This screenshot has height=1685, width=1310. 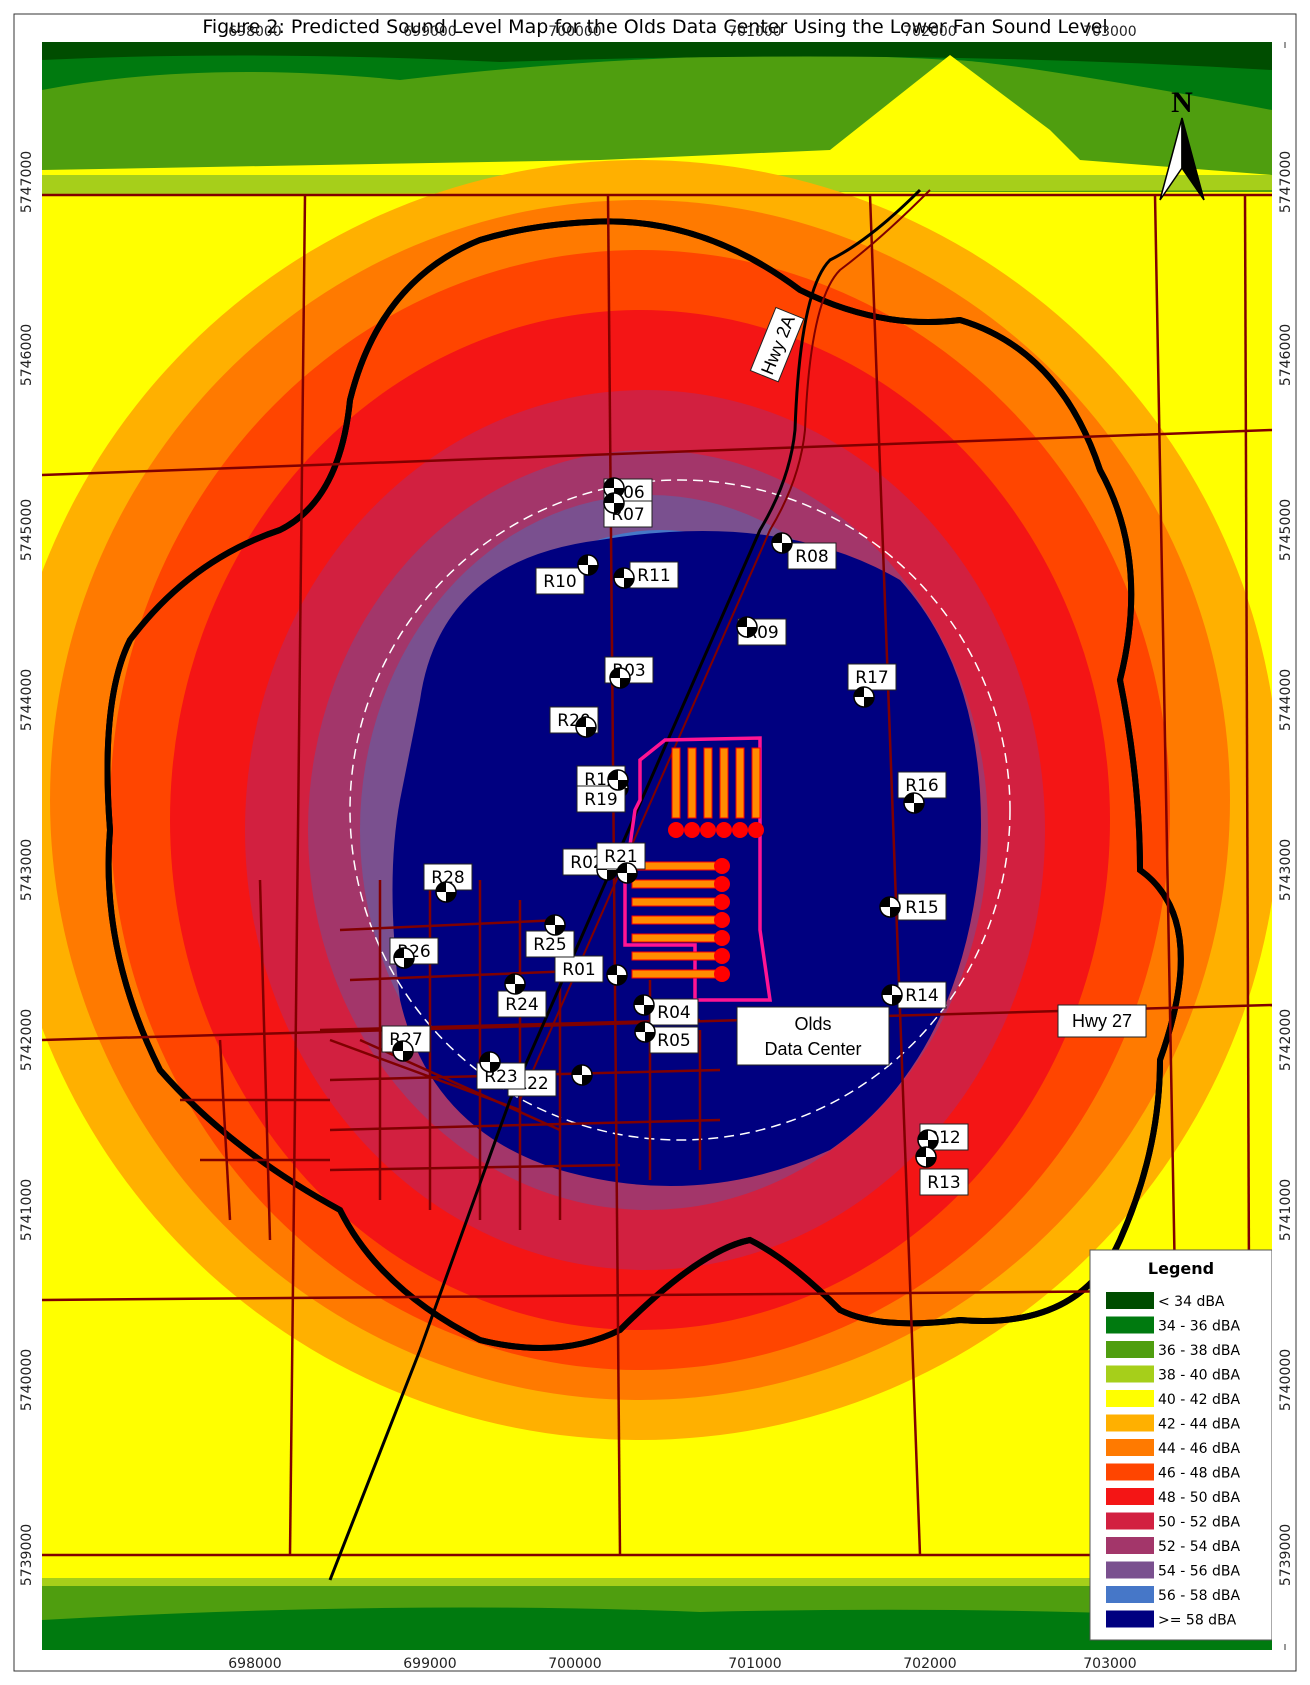 What do you see at coordinates (254, 1664) in the screenshot?
I see `x-tick-label-bottom: 698000` at bounding box center [254, 1664].